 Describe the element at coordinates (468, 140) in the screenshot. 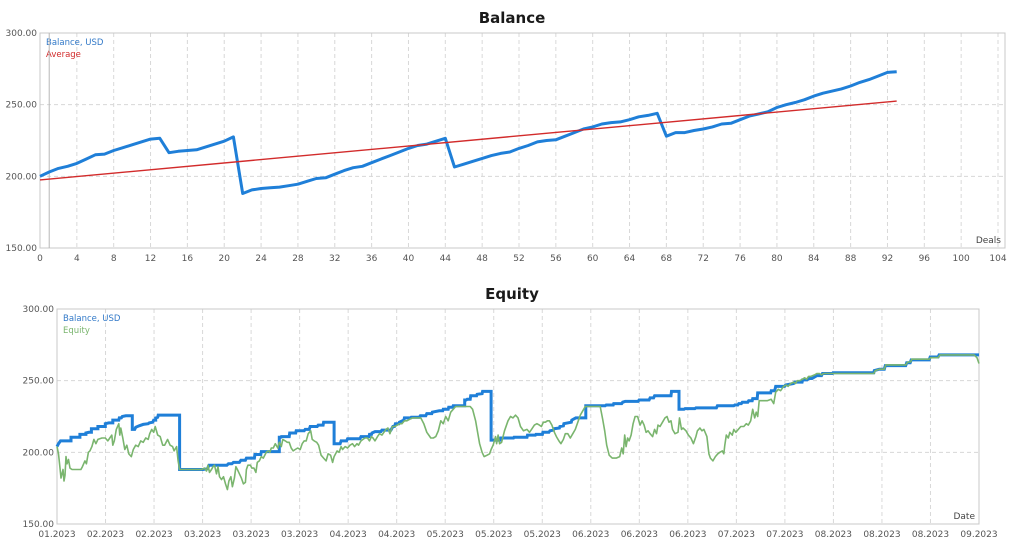

I see `average-line` at that location.